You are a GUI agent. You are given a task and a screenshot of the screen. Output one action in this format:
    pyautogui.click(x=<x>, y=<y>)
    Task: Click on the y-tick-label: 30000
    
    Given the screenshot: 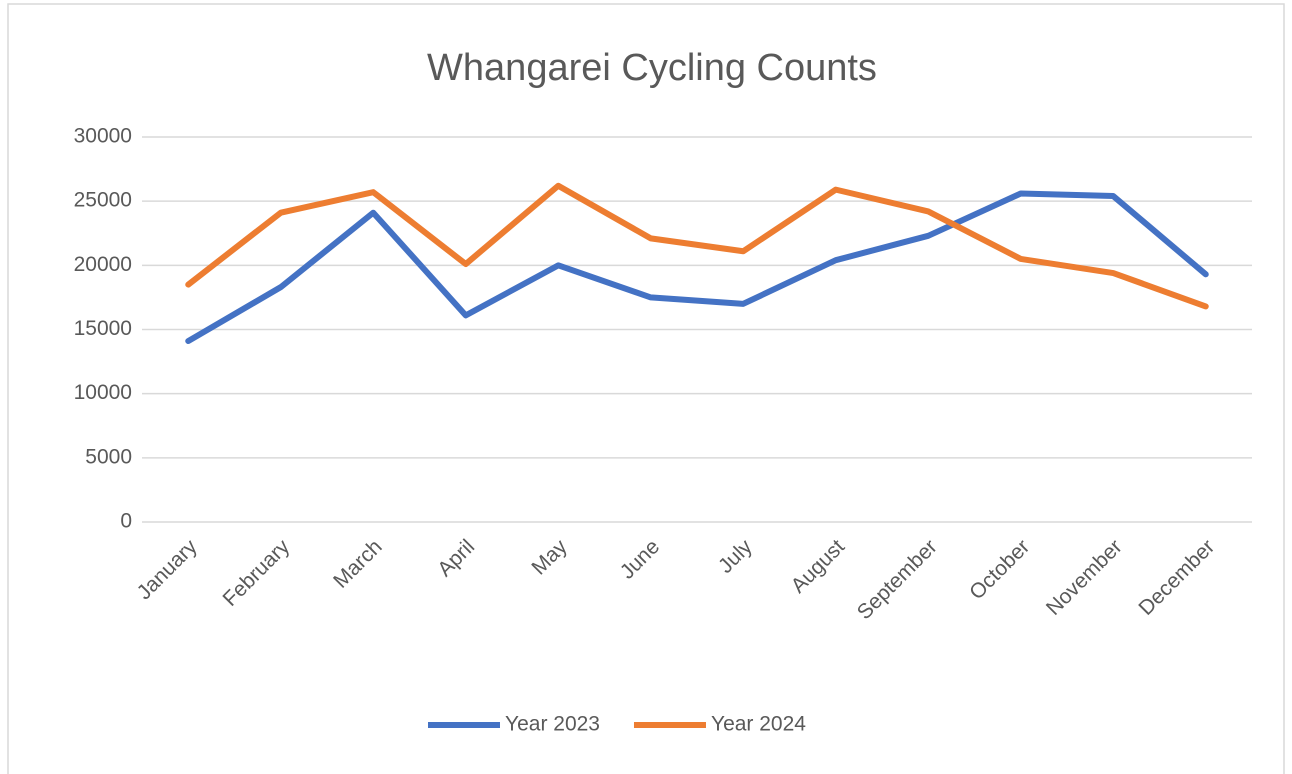 What is the action you would take?
    pyautogui.click(x=103, y=136)
    